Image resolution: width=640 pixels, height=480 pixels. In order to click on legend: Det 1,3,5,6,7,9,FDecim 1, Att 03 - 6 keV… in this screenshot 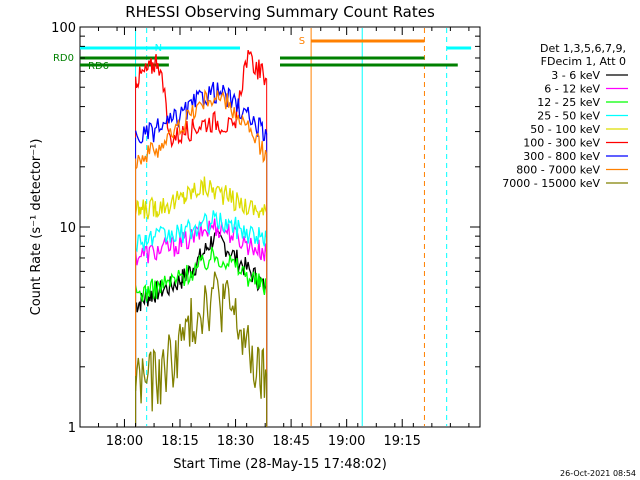, I will do `click(565, 116)`.